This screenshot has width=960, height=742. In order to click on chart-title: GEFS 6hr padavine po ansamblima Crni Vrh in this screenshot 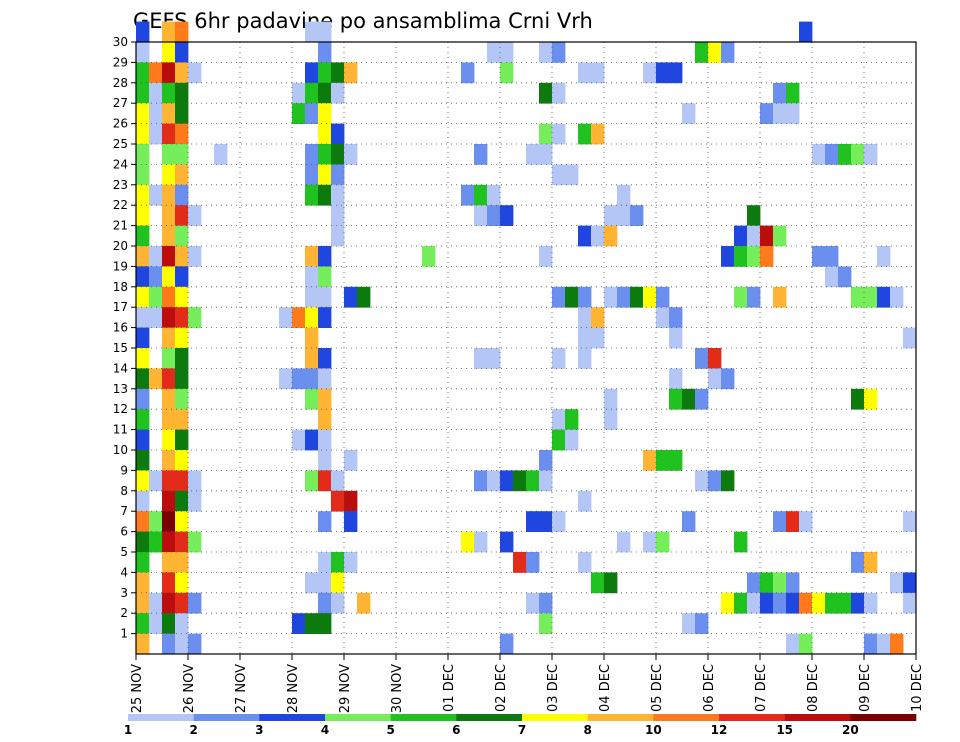, I will do `click(363, 21)`.